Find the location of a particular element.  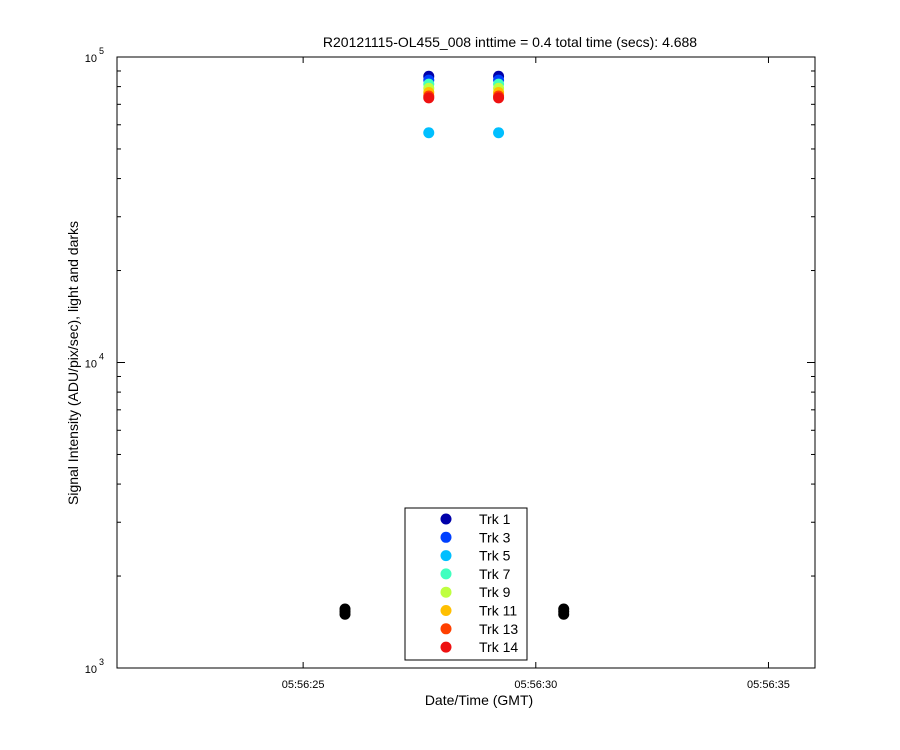

x-tick-label: 05:56:35 is located at coordinates (768, 685).